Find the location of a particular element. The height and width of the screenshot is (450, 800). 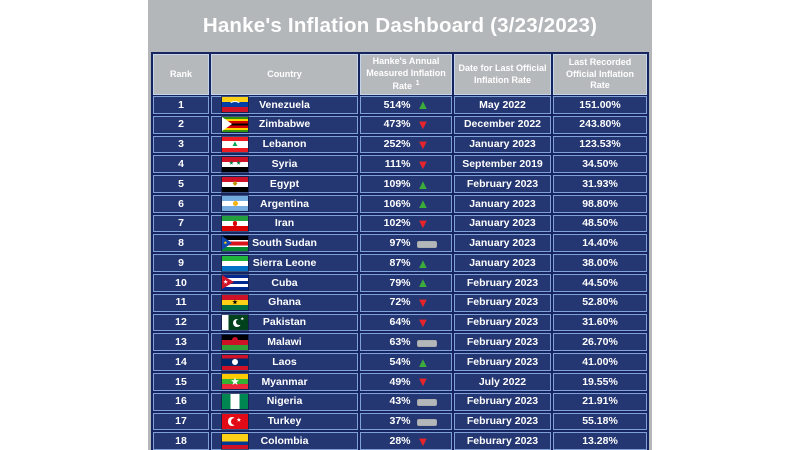

country-name: Sierra Leone is located at coordinates (284, 262).